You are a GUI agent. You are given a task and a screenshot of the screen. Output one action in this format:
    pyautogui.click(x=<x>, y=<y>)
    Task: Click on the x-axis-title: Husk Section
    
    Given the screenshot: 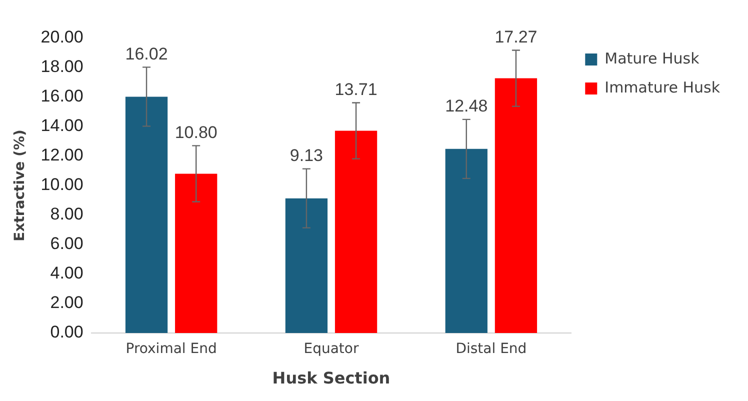 What is the action you would take?
    pyautogui.click(x=331, y=378)
    